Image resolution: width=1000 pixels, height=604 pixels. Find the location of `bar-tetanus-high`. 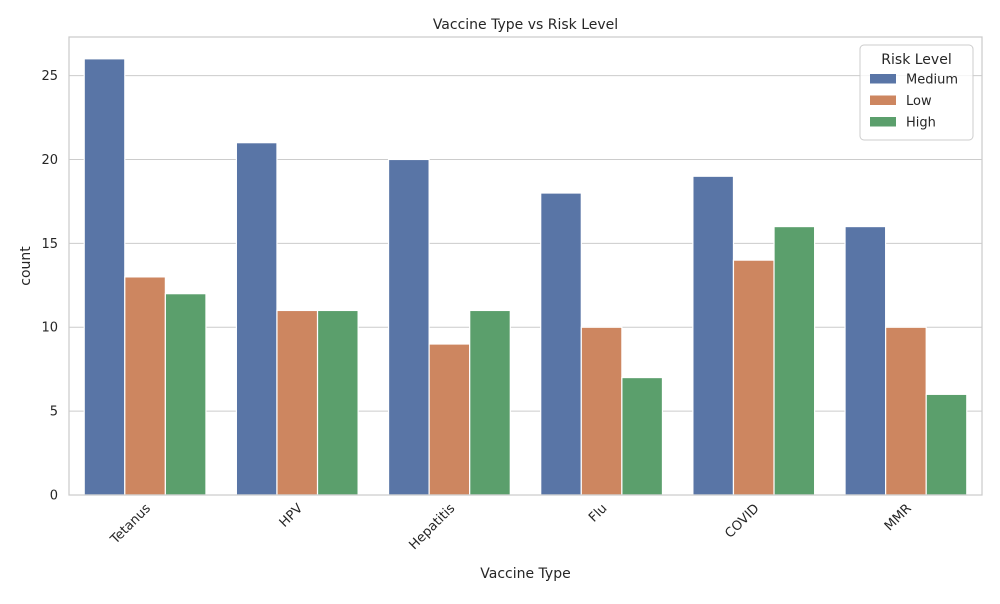

bar-tetanus-high is located at coordinates (185, 394).